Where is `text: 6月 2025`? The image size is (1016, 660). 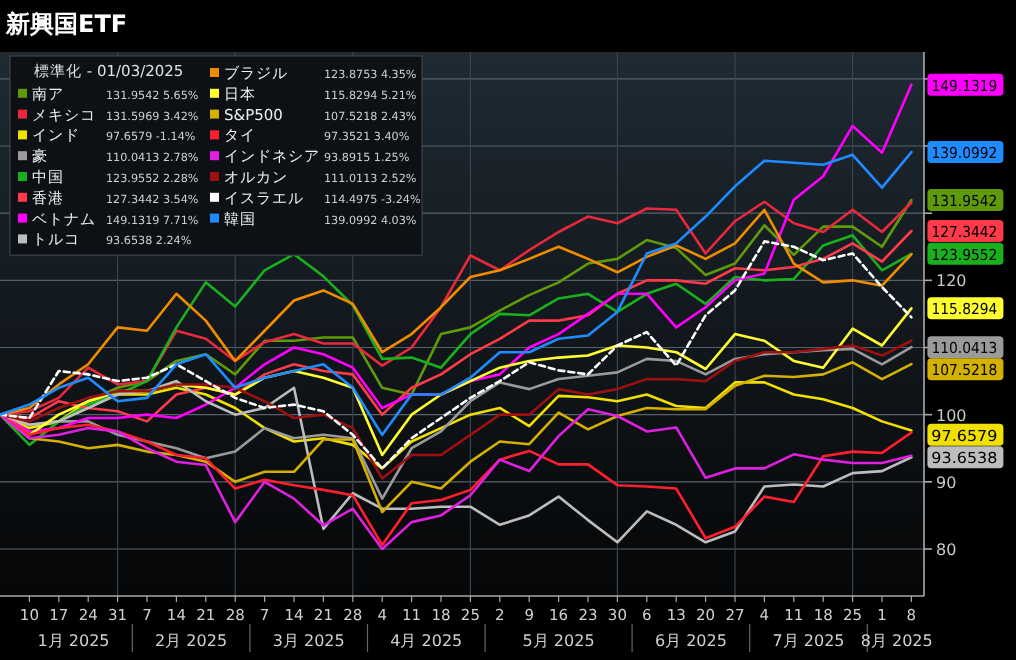
text: 6月 2025 is located at coordinates (690, 641).